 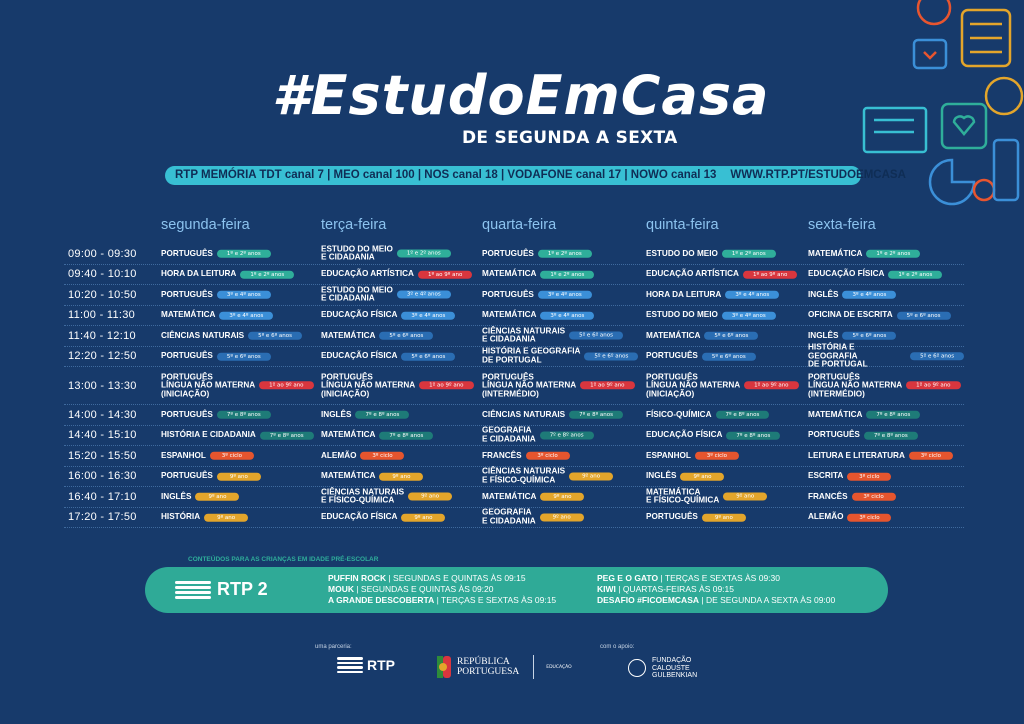 I want to click on schedule-cell: ESTUDO DO MEIO E CIDADANIA 1º e 2º anos, so click(x=386, y=253).